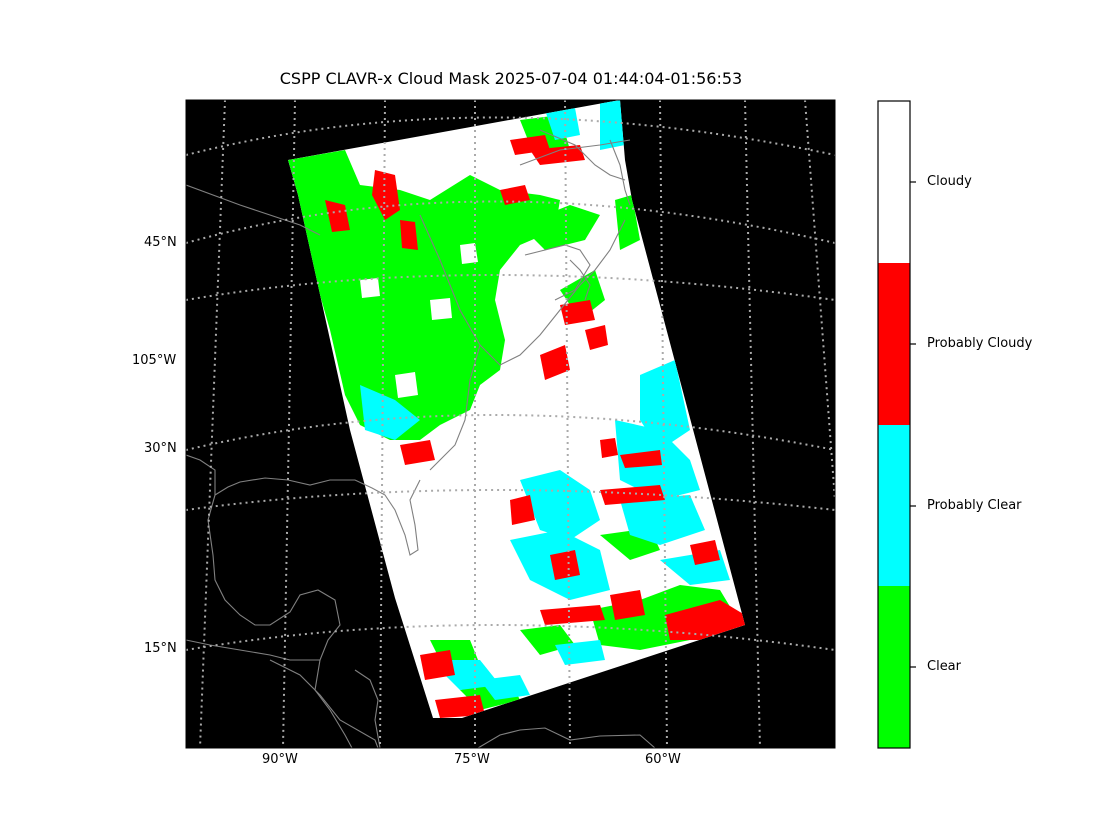  Describe the element at coordinates (974, 505) in the screenshot. I see `colorbar-label-probably-clear: Probably Clear` at that location.